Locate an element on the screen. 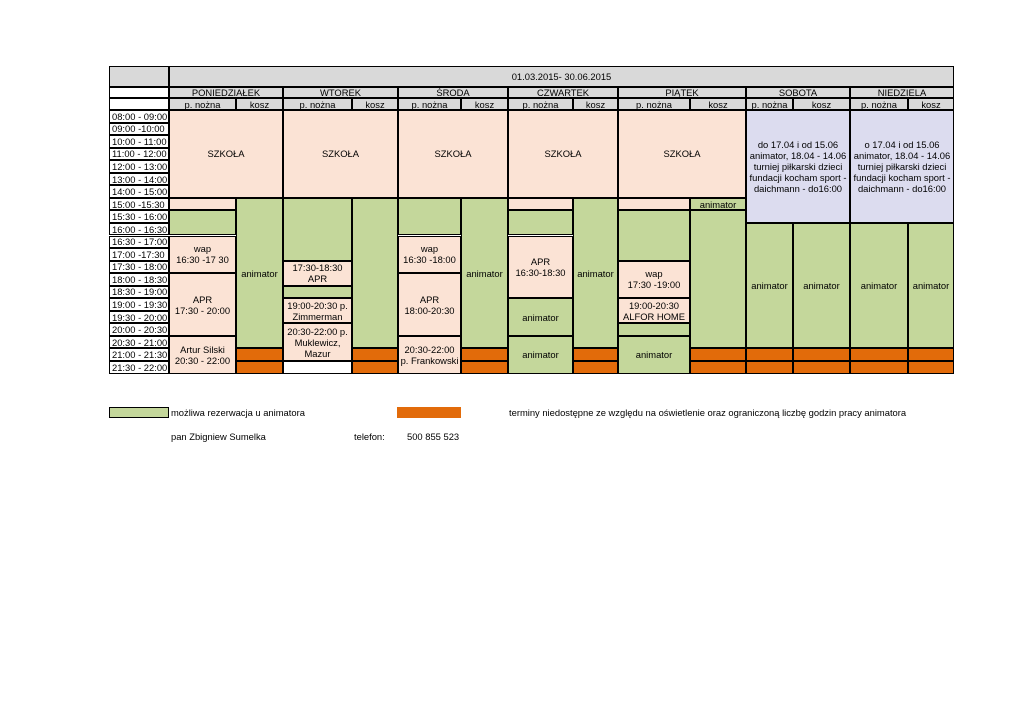 The image size is (1024, 725). time-slot: 14:00 - 15:00 is located at coordinates (139, 191).